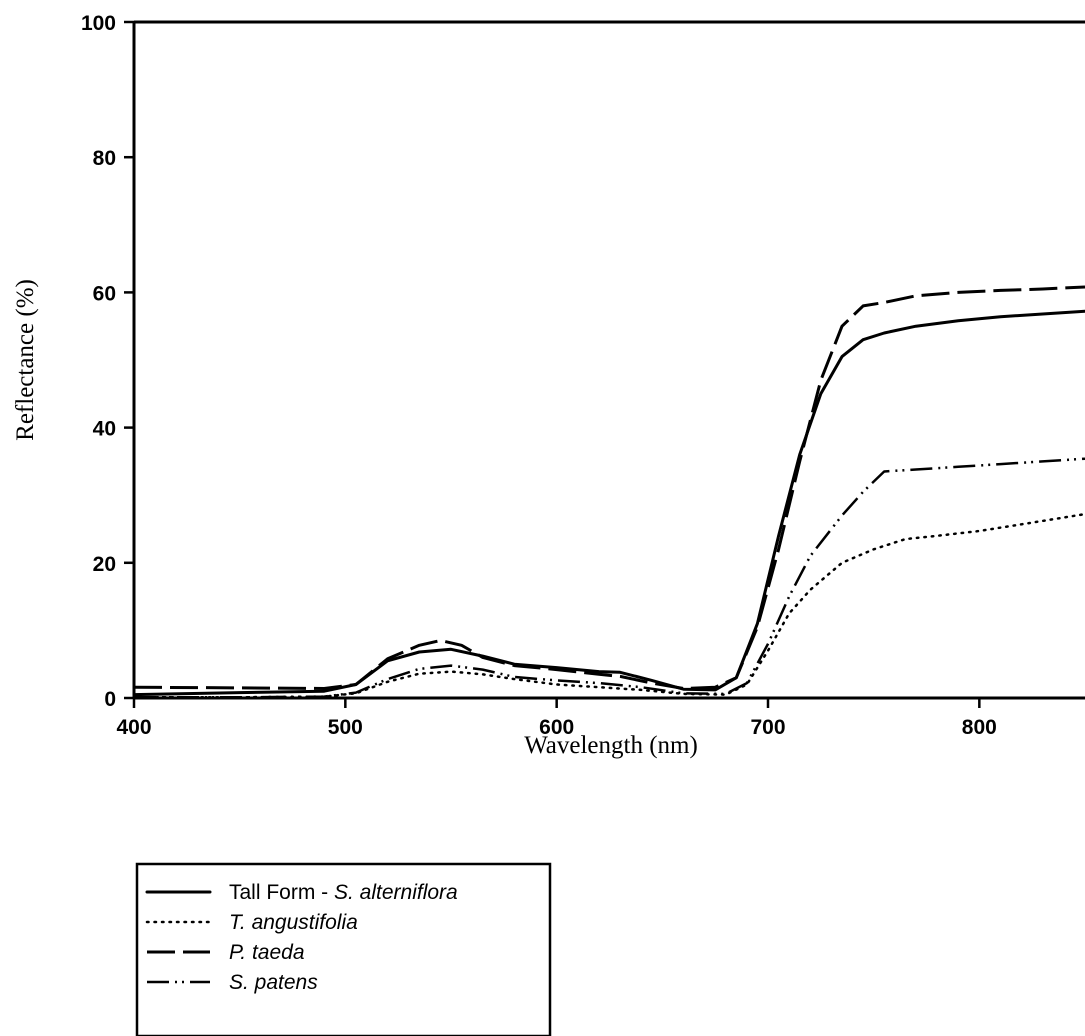 The height and width of the screenshot is (1036, 1085). Describe the element at coordinates (343, 892) in the screenshot. I see `legend-label: Tall Form - S. alterniflora` at that location.